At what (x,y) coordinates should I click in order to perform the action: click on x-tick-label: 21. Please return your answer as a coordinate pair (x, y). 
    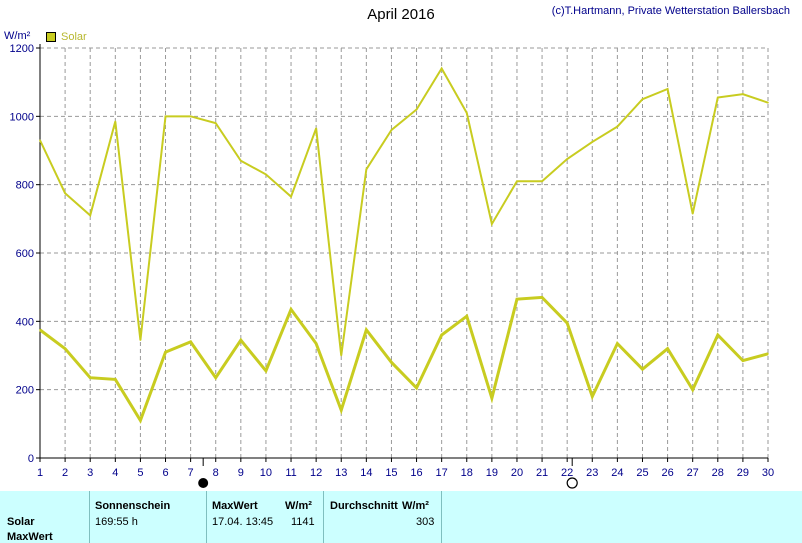
    Looking at the image, I should click on (542, 473).